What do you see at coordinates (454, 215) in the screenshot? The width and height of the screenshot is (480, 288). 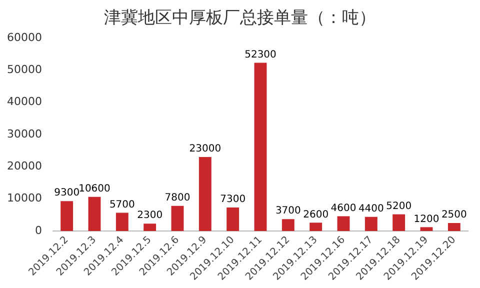 I see `data-label: 2500` at bounding box center [454, 215].